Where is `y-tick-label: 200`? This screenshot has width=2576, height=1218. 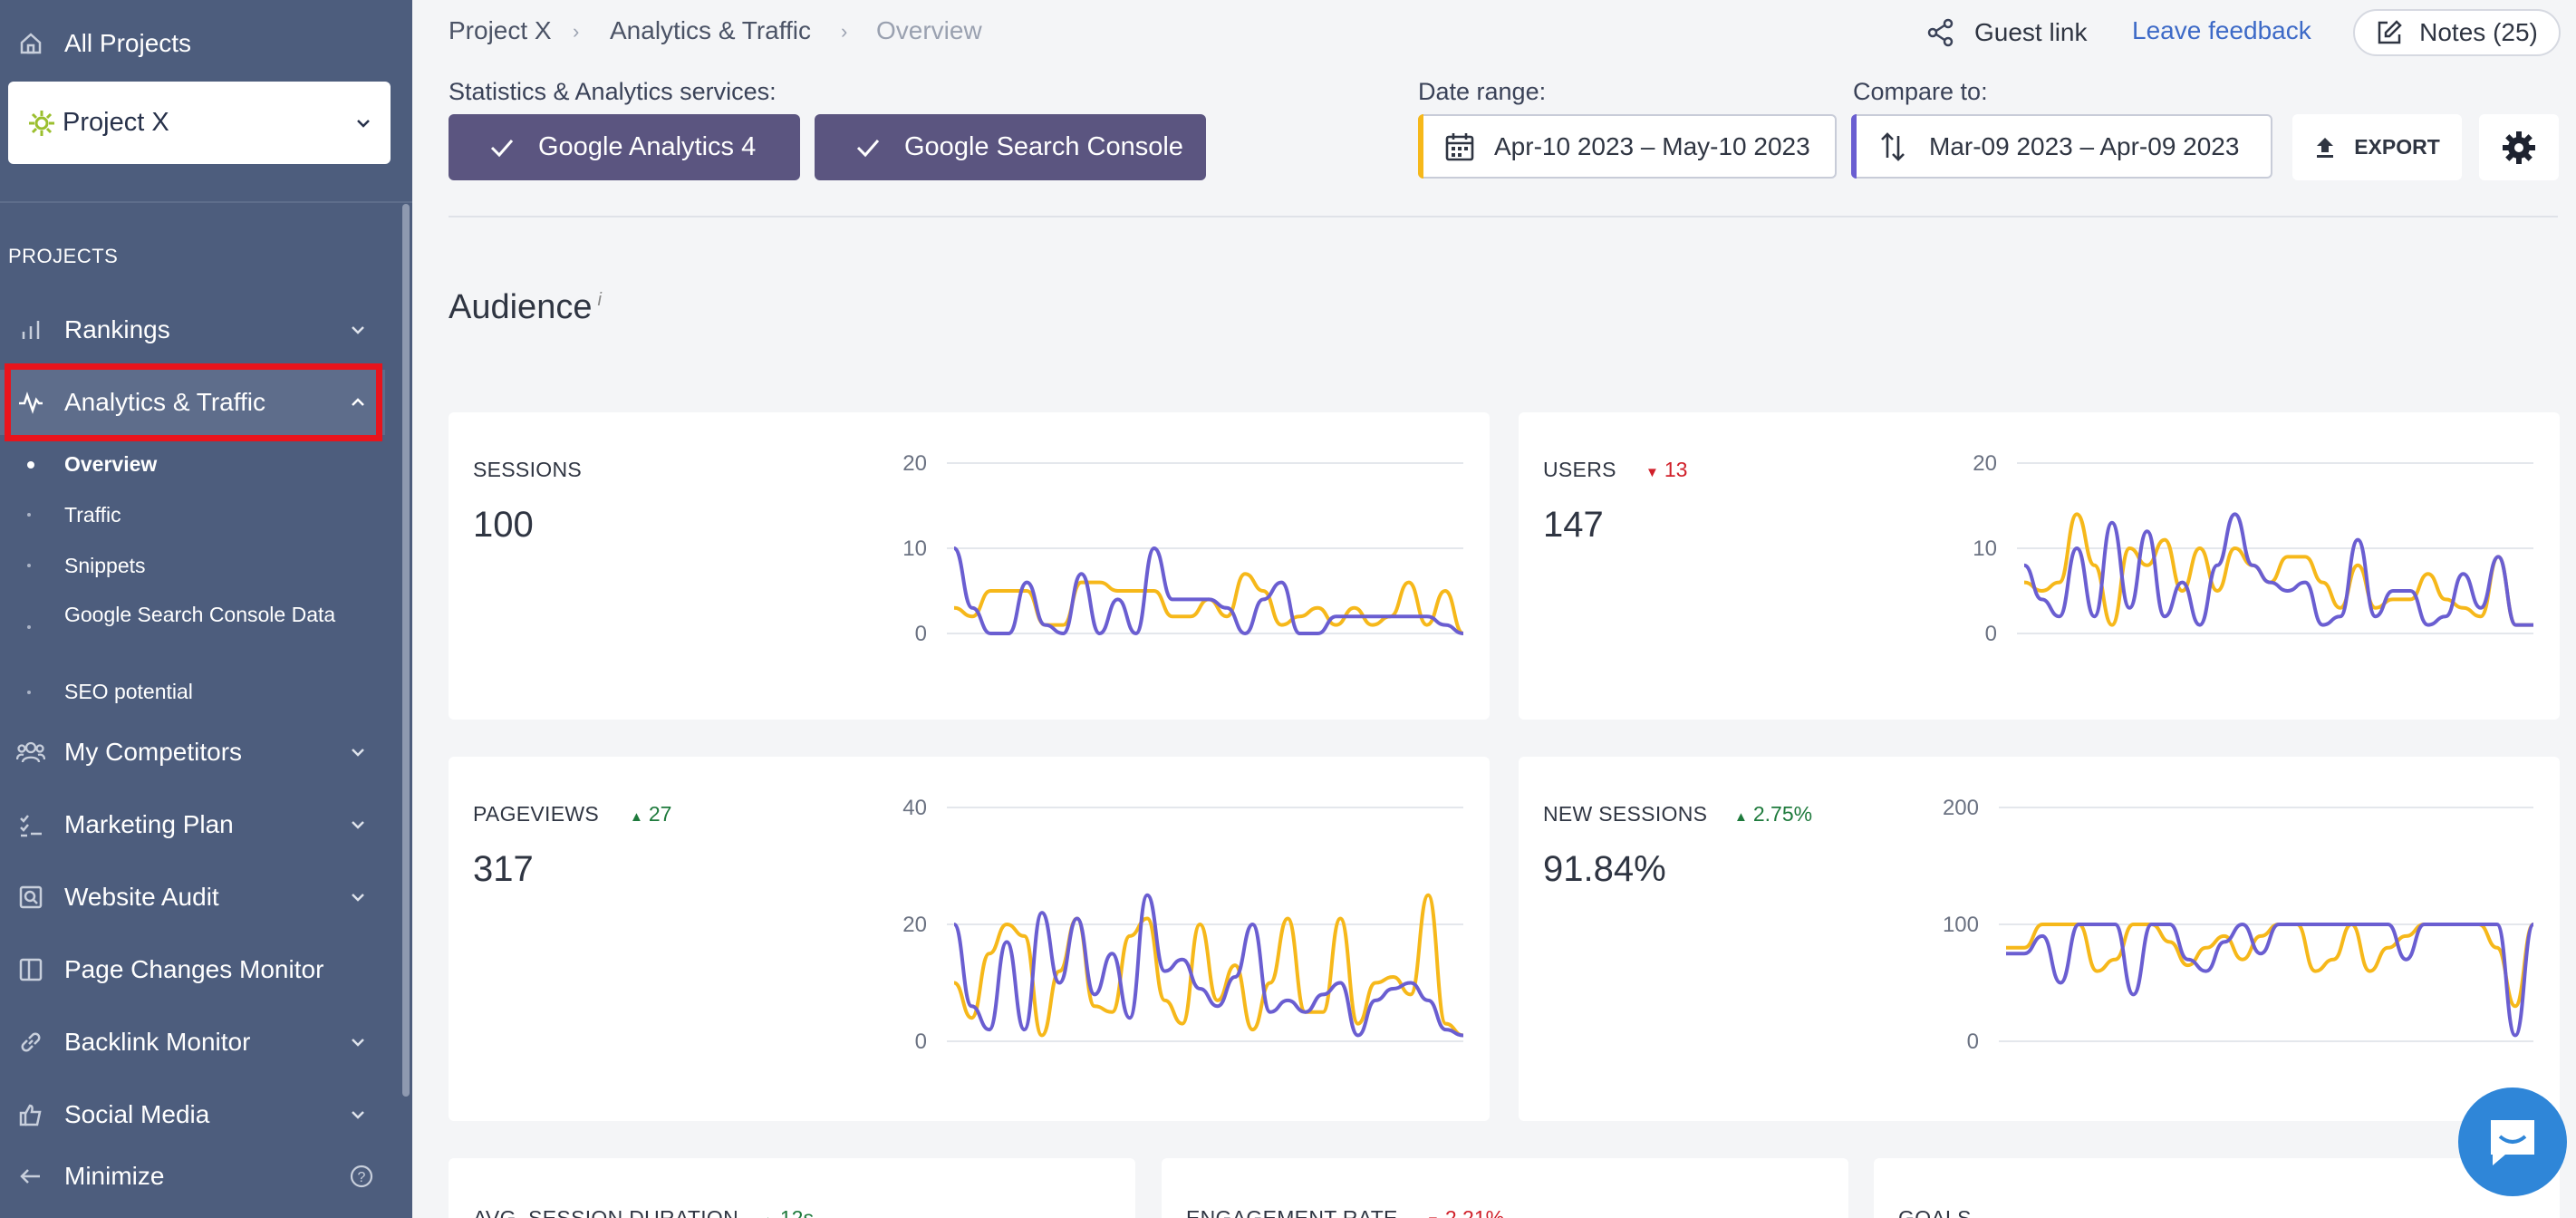 y-tick-label: 200 is located at coordinates (1961, 808).